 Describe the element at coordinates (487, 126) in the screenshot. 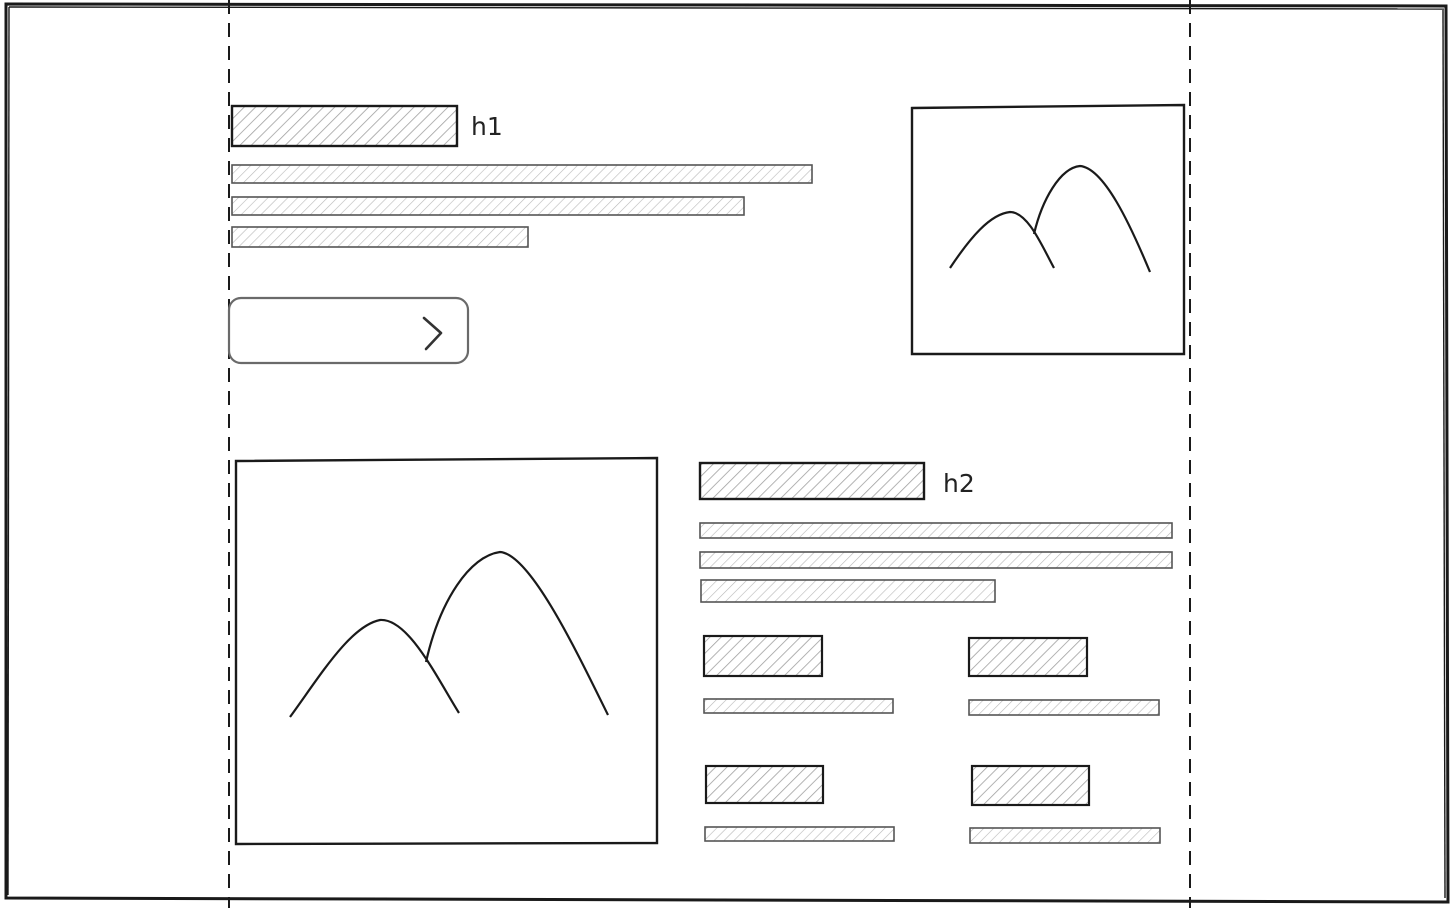

I see `hero-heading-tag: h1` at that location.